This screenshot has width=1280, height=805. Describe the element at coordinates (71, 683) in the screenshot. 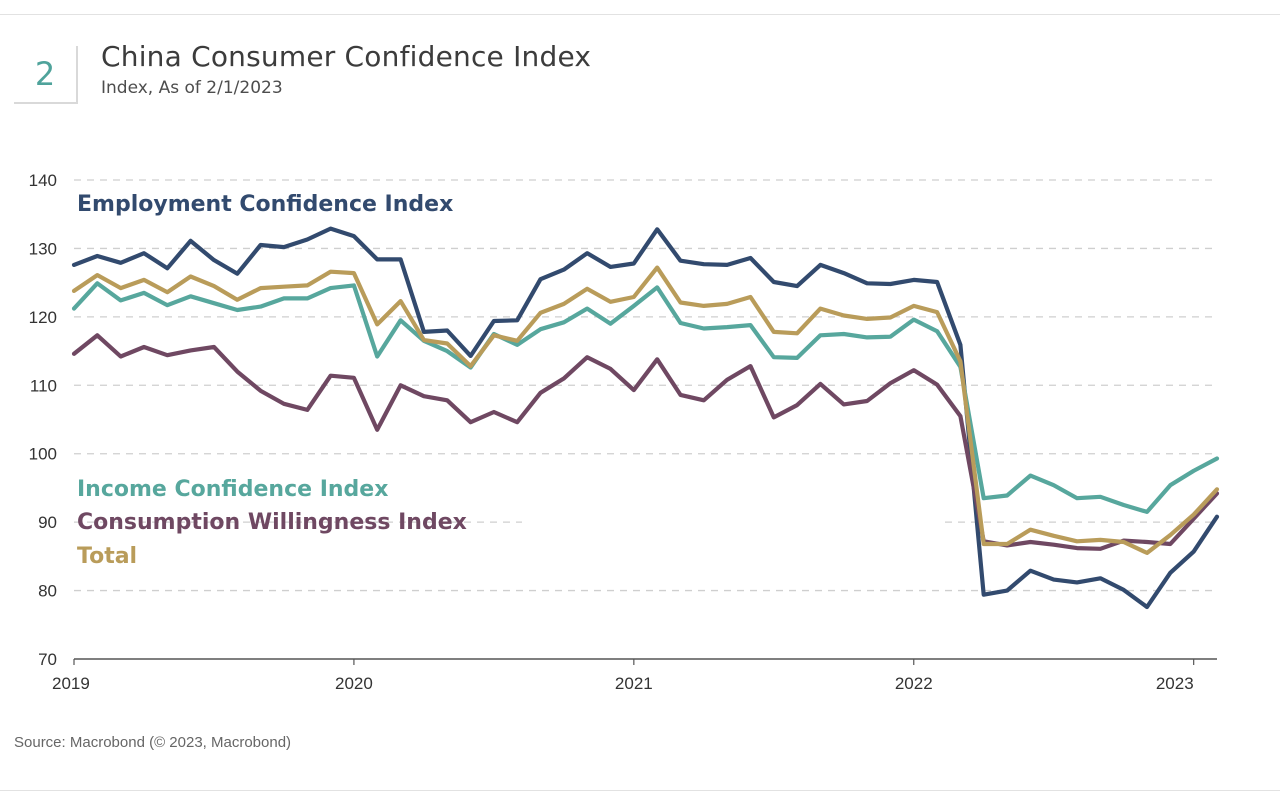

I see `x-tick-label: 2019` at that location.